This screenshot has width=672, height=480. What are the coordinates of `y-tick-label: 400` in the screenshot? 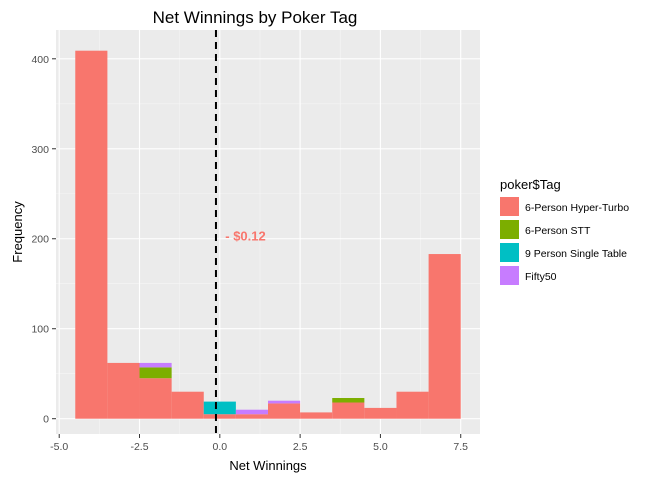 It's located at (40, 60).